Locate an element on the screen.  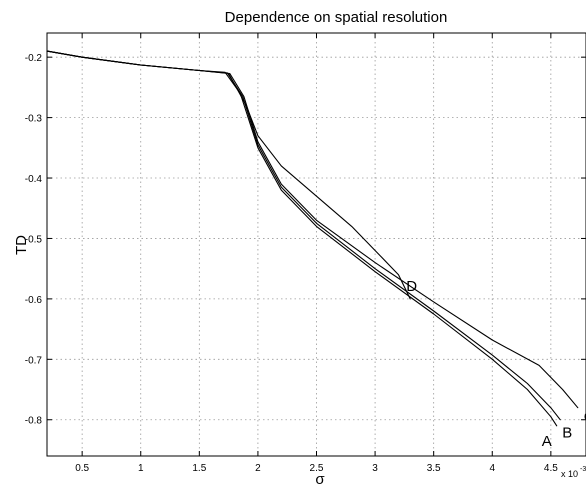
x-tick-label: 3.5 is located at coordinates (434, 468).